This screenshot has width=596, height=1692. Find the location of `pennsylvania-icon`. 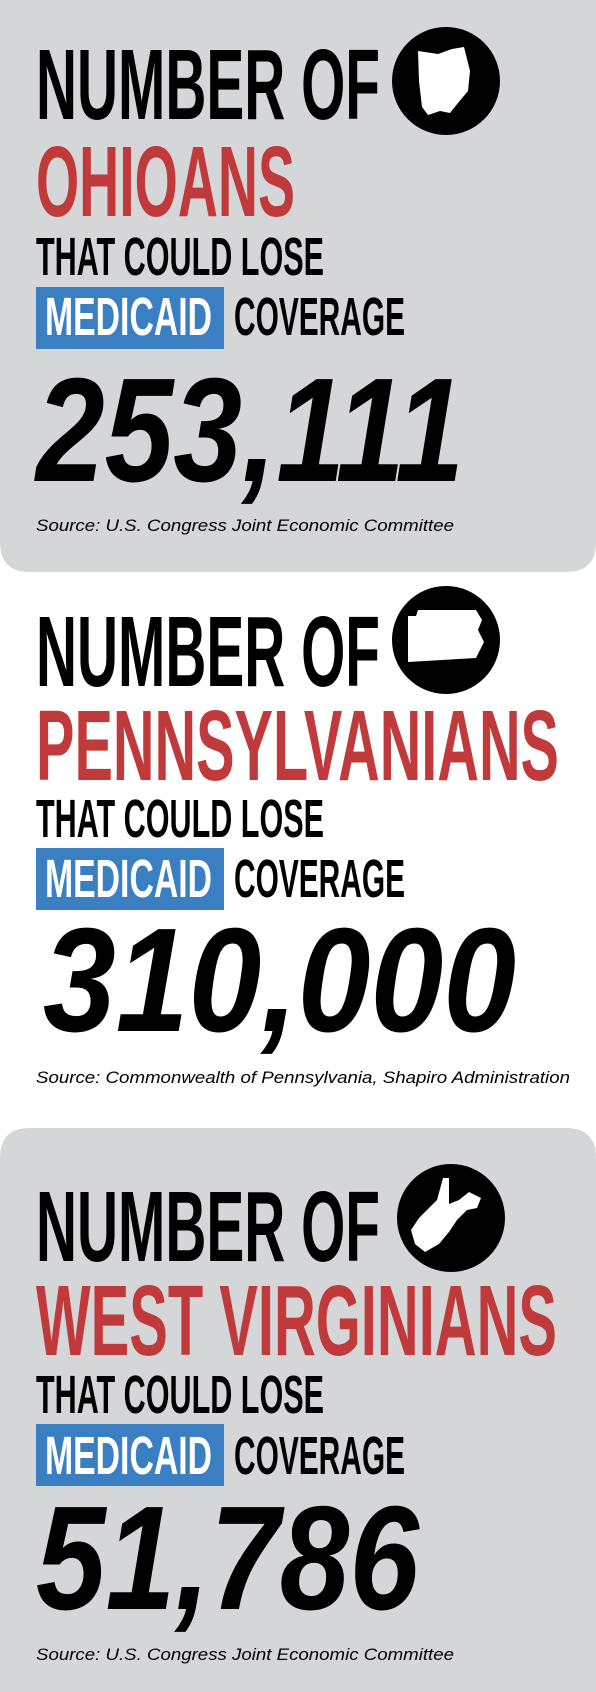

pennsylvania-icon is located at coordinates (446, 640).